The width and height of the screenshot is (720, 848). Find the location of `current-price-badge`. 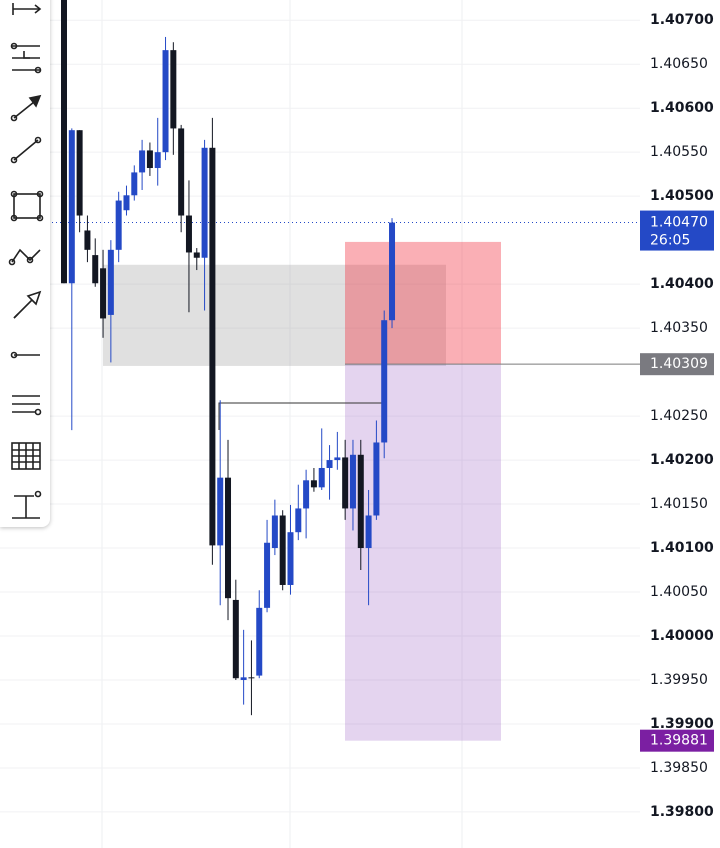

current-price-badge is located at coordinates (677, 230).